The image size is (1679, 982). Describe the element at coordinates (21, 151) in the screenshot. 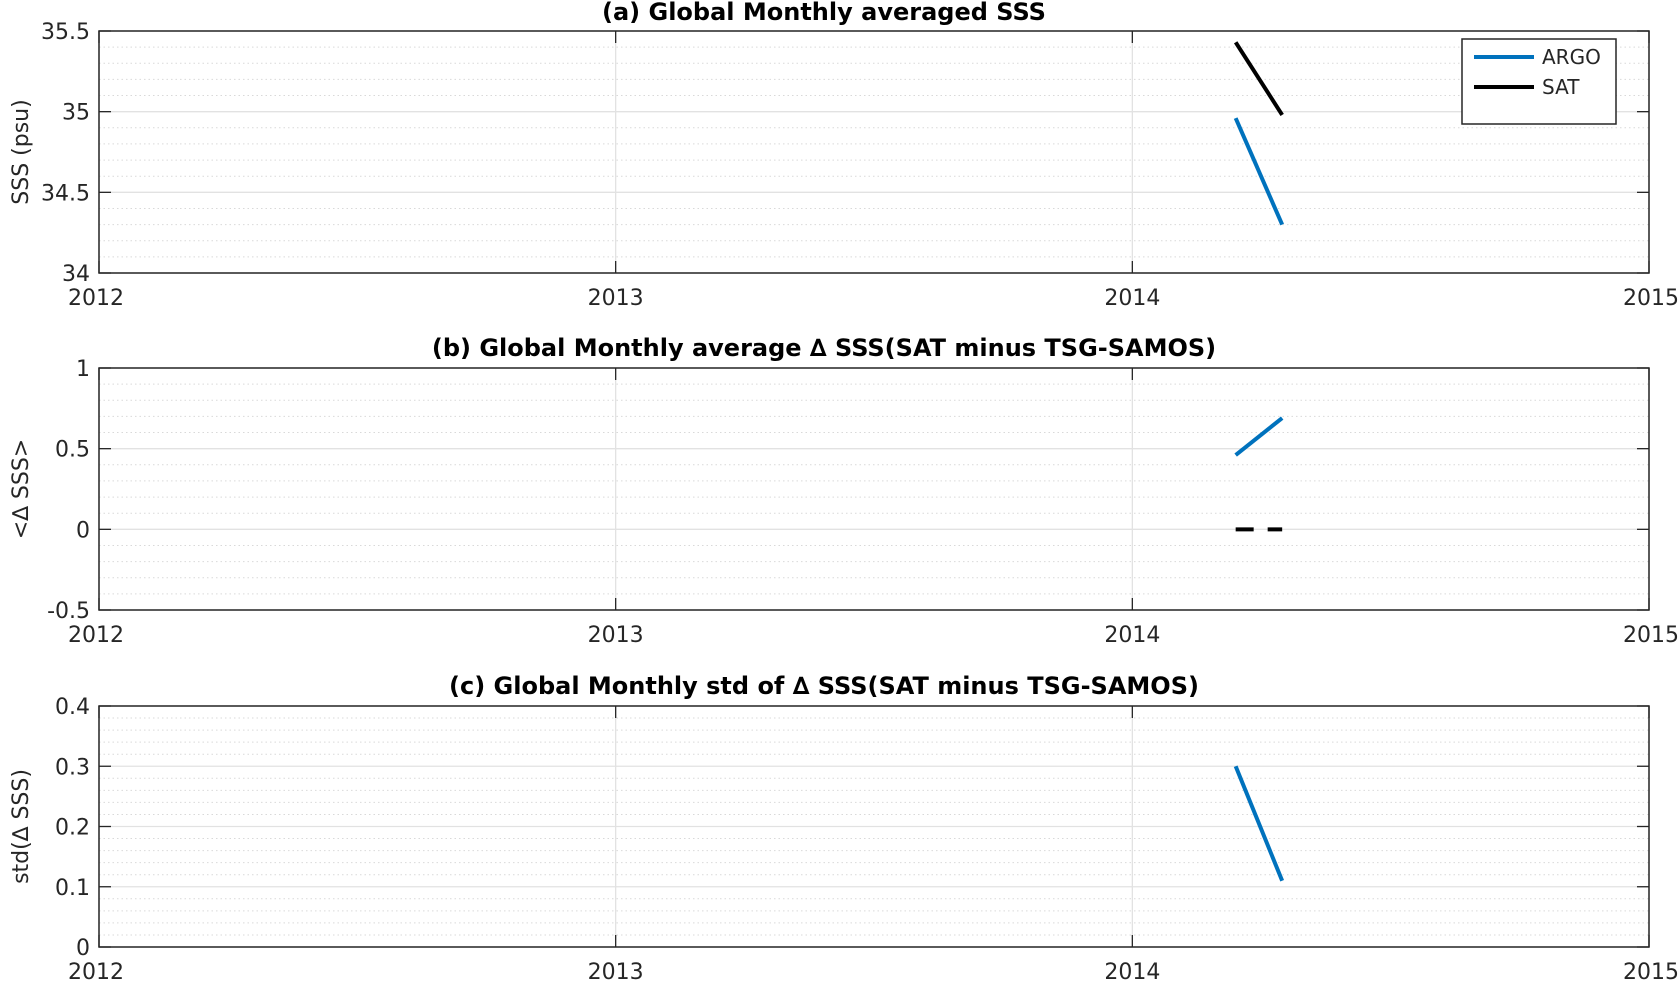

I see `y-axis-label: SSS (psu)` at that location.